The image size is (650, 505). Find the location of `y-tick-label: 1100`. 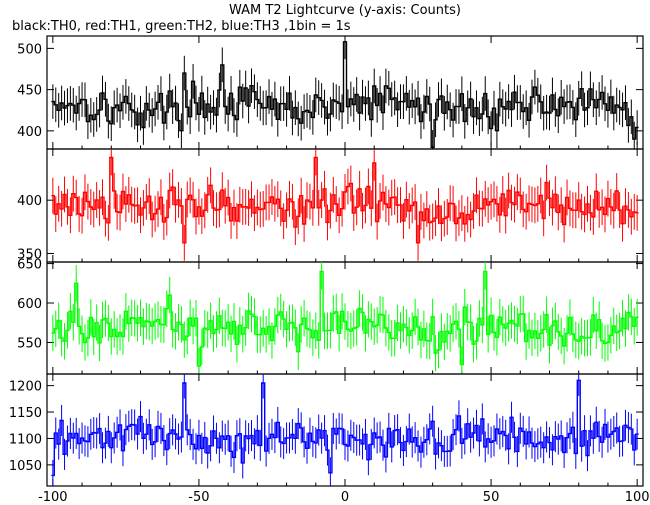

y-tick-label: 1100 is located at coordinates (25, 439).